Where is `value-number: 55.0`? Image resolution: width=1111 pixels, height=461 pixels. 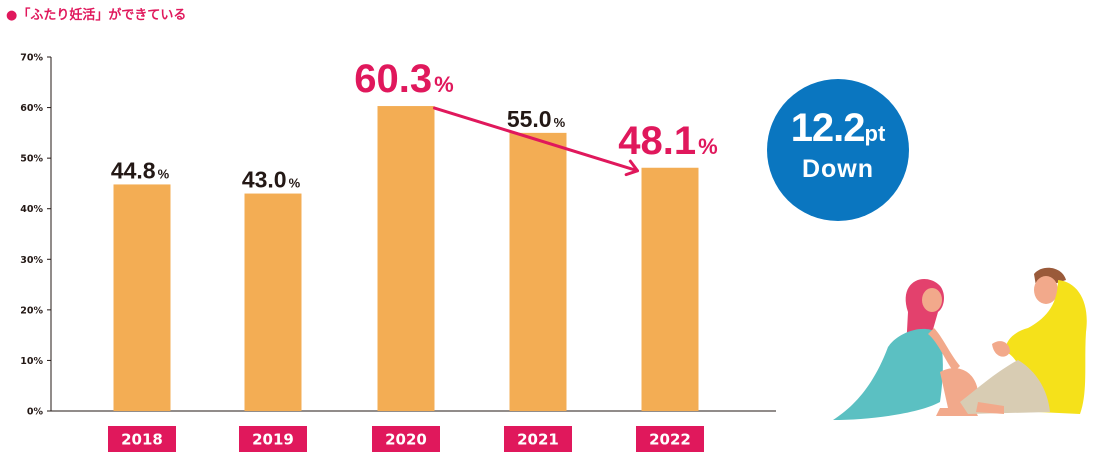 value-number: 55.0 is located at coordinates (529, 119).